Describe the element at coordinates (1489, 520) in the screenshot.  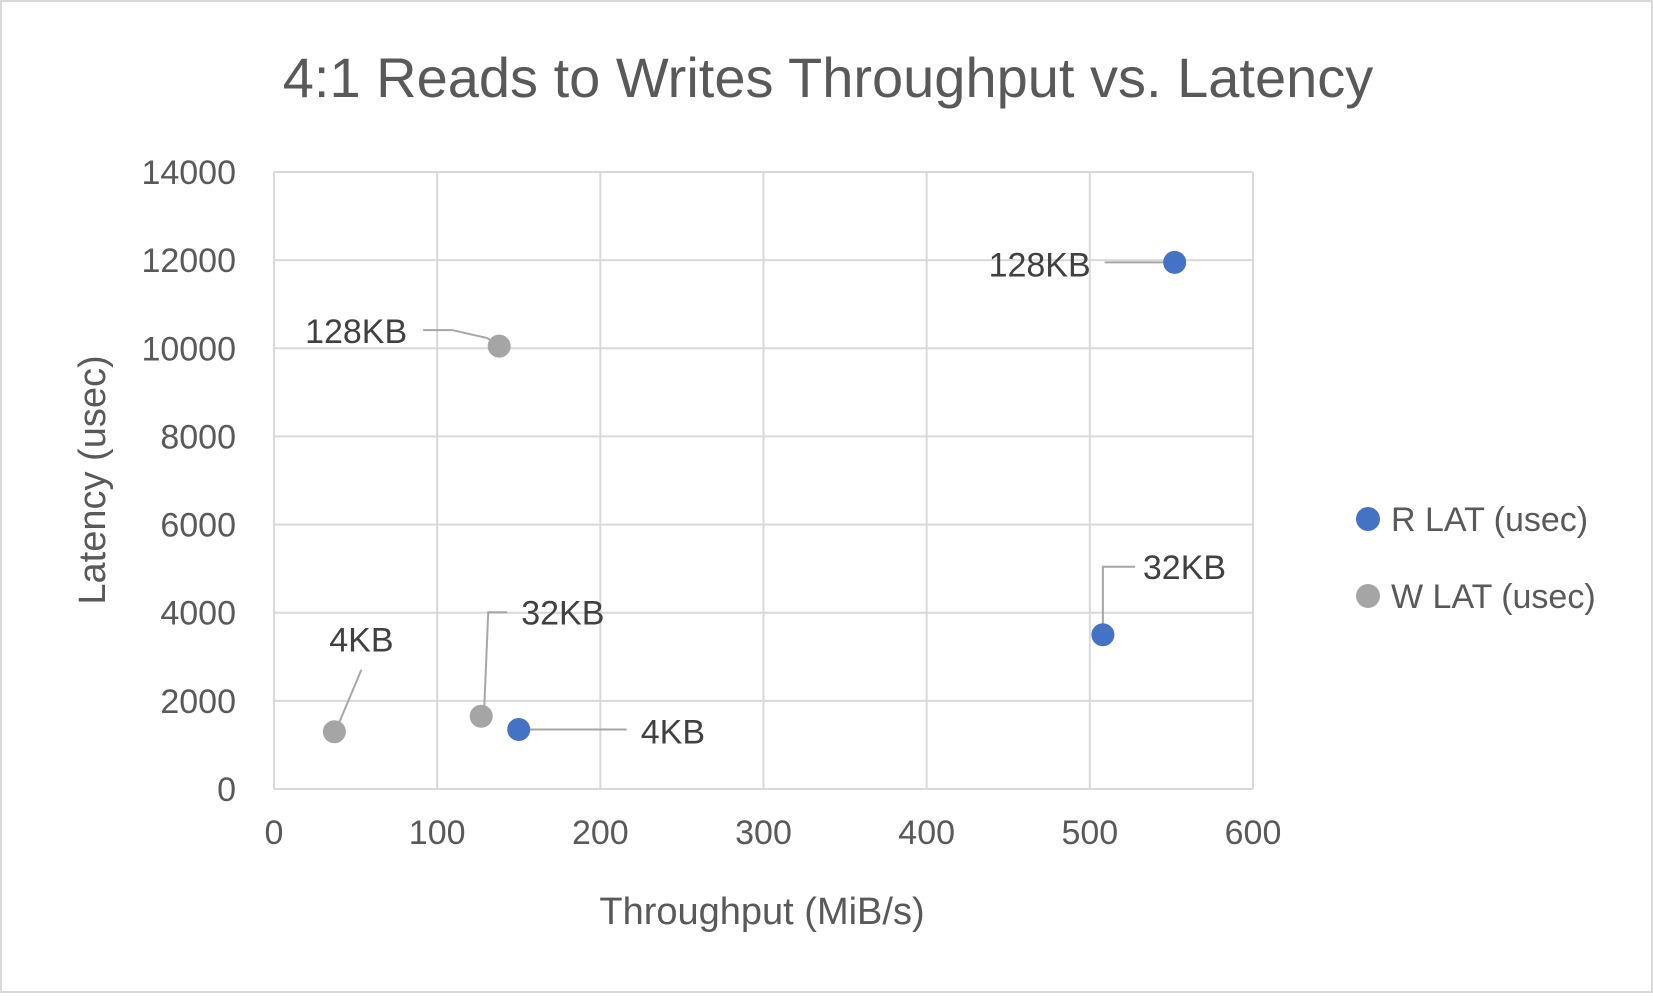
I see `legend-label: R LAT (usec)` at that location.